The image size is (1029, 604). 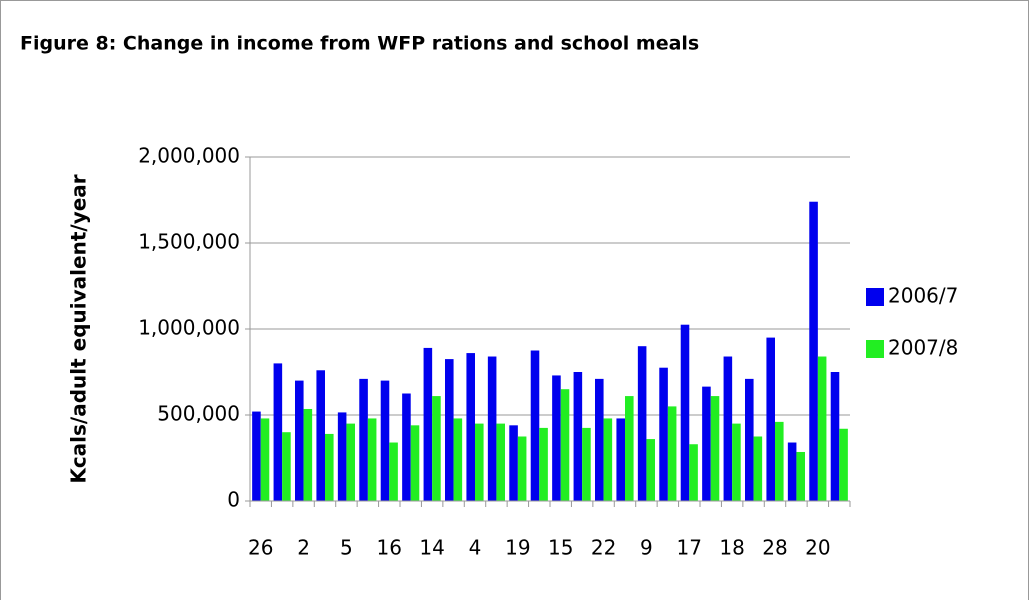 I want to click on legend-label: 2006/7, so click(x=923, y=296).